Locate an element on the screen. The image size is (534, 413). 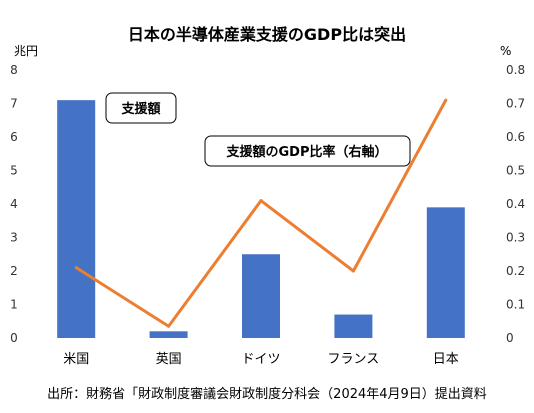
right-tick-label: 0.3 is located at coordinates (515, 238).